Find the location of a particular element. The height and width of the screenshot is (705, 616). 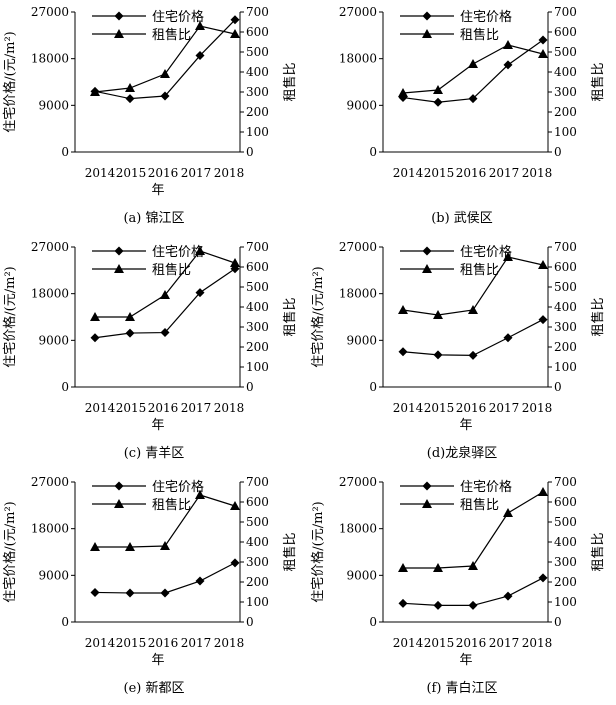

series-line-price is located at coordinates (473, 71).